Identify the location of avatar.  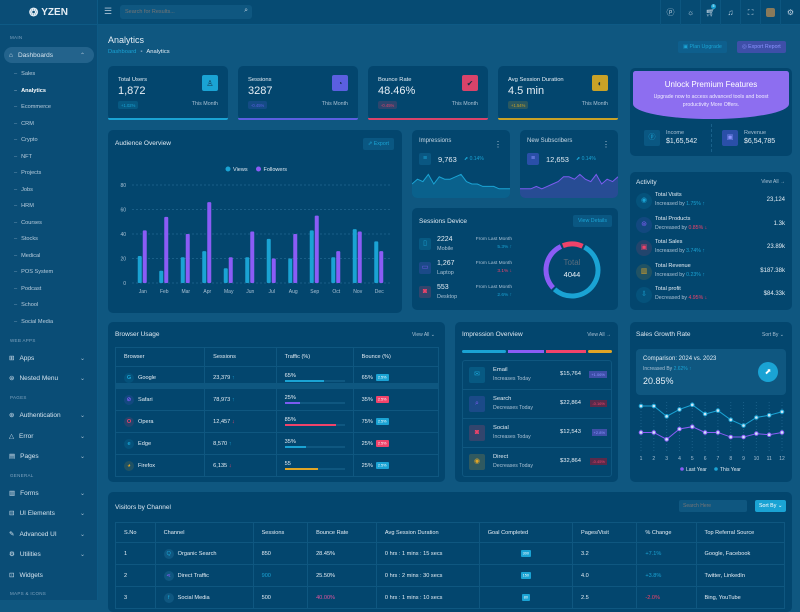
(770, 12).